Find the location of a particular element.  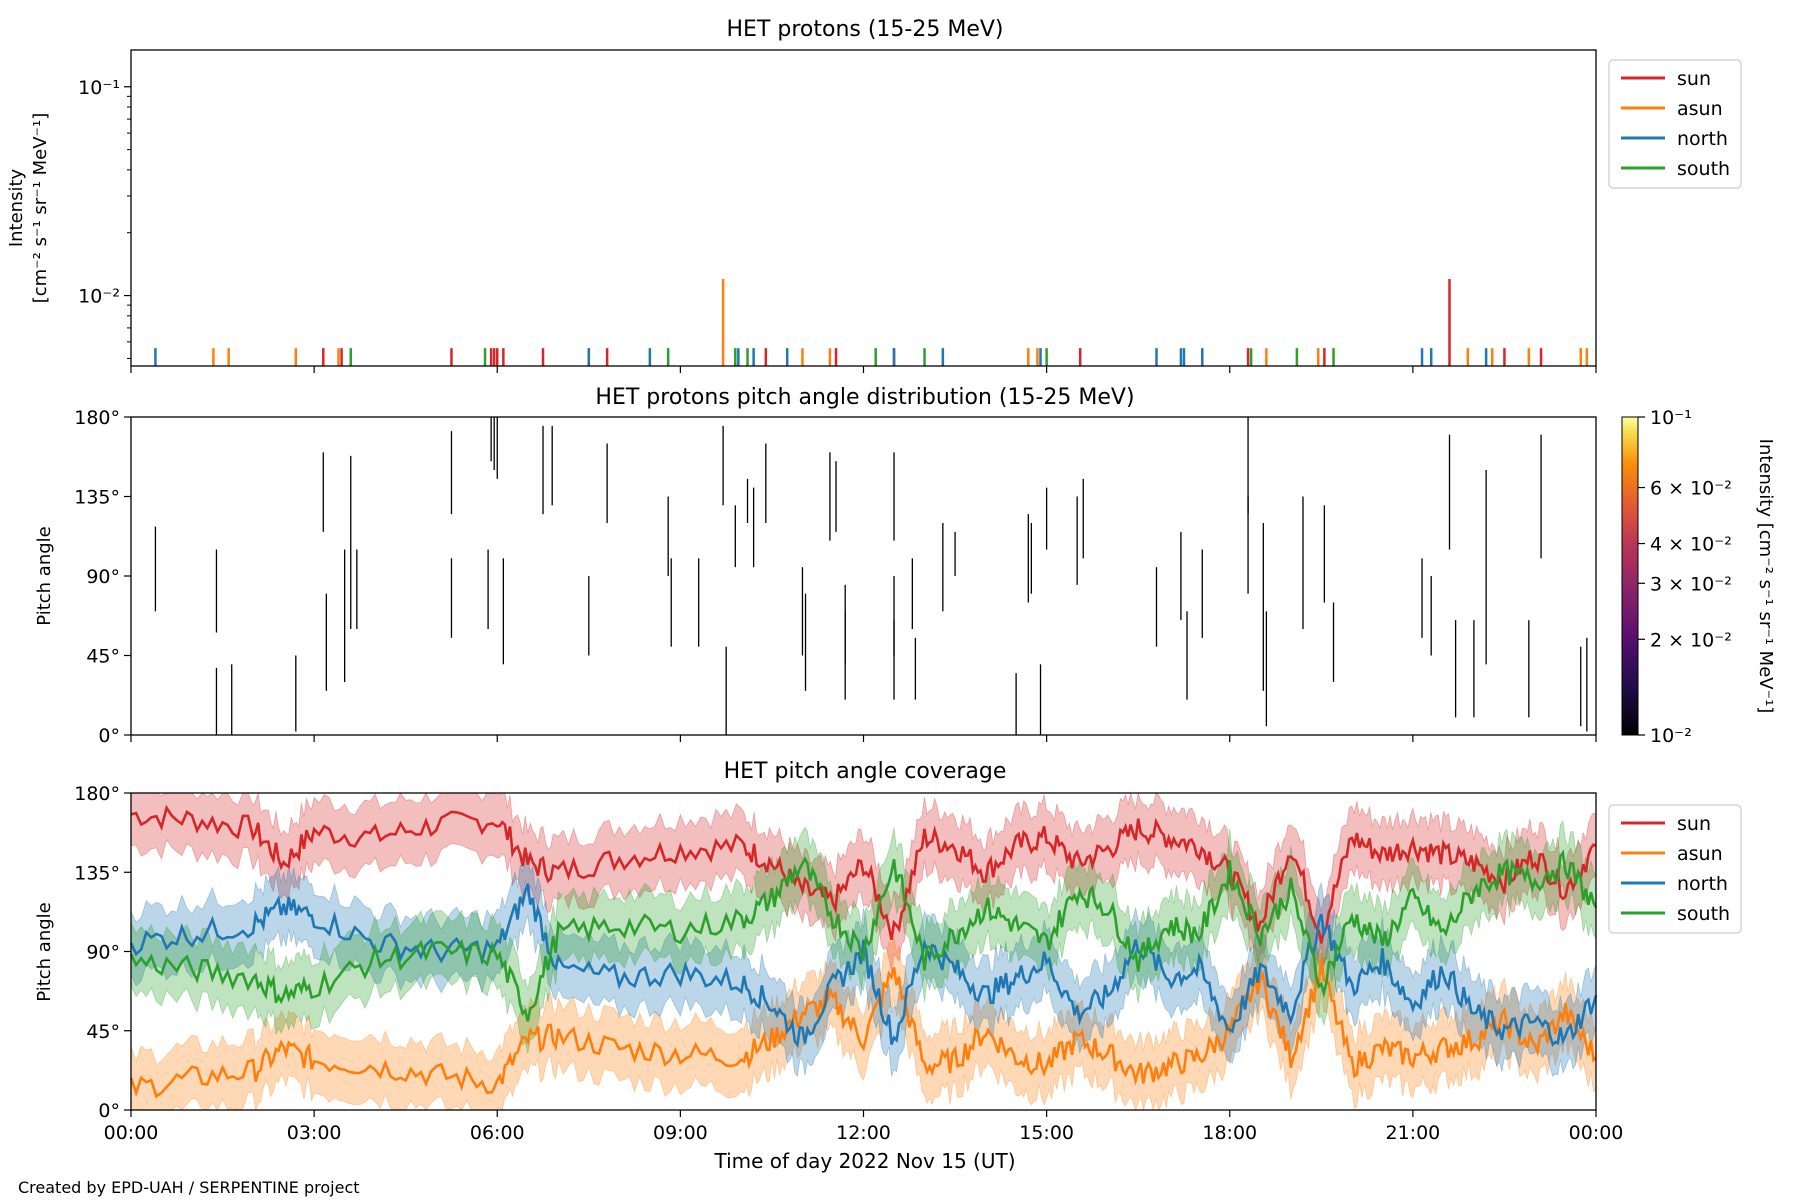

panel3-ylabel: Pitch angle is located at coordinates (44, 951).